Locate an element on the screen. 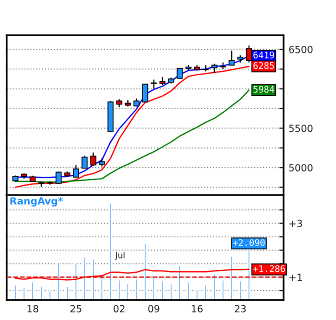  y-tick-label: 5000 is located at coordinates (301, 168).